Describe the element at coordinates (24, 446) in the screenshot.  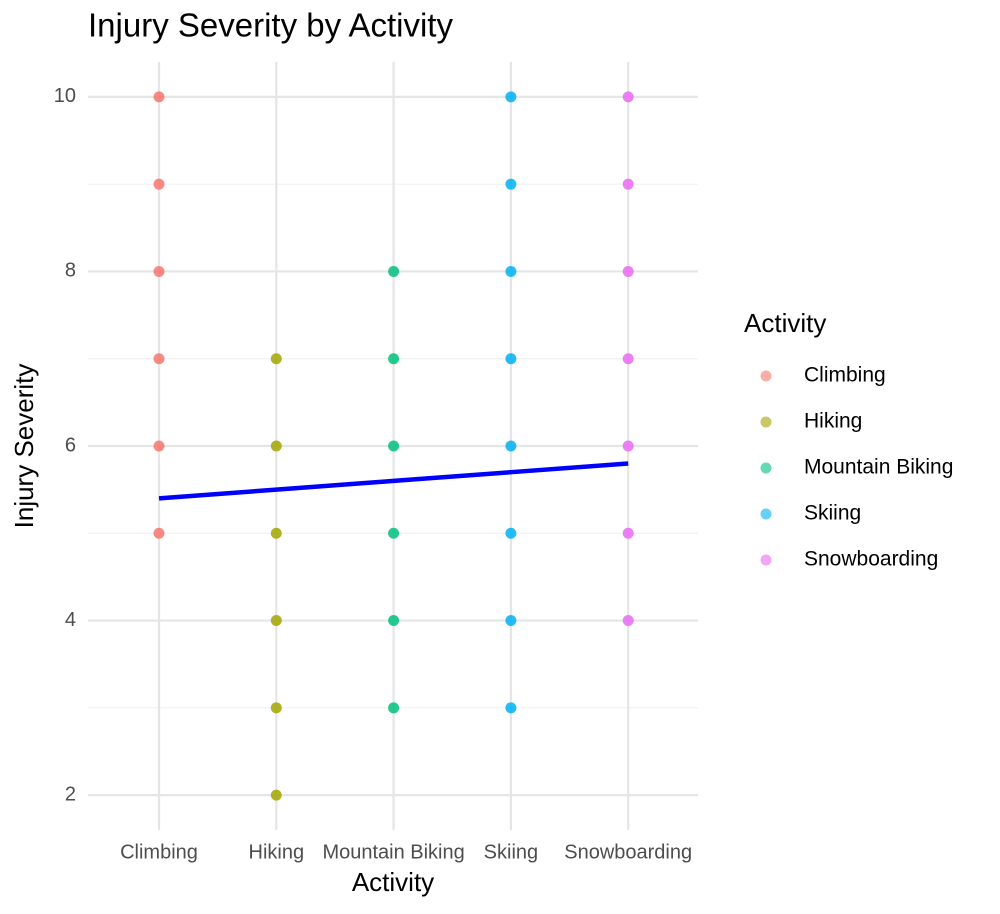
I see `y-axis-title: Injury Severity` at that location.